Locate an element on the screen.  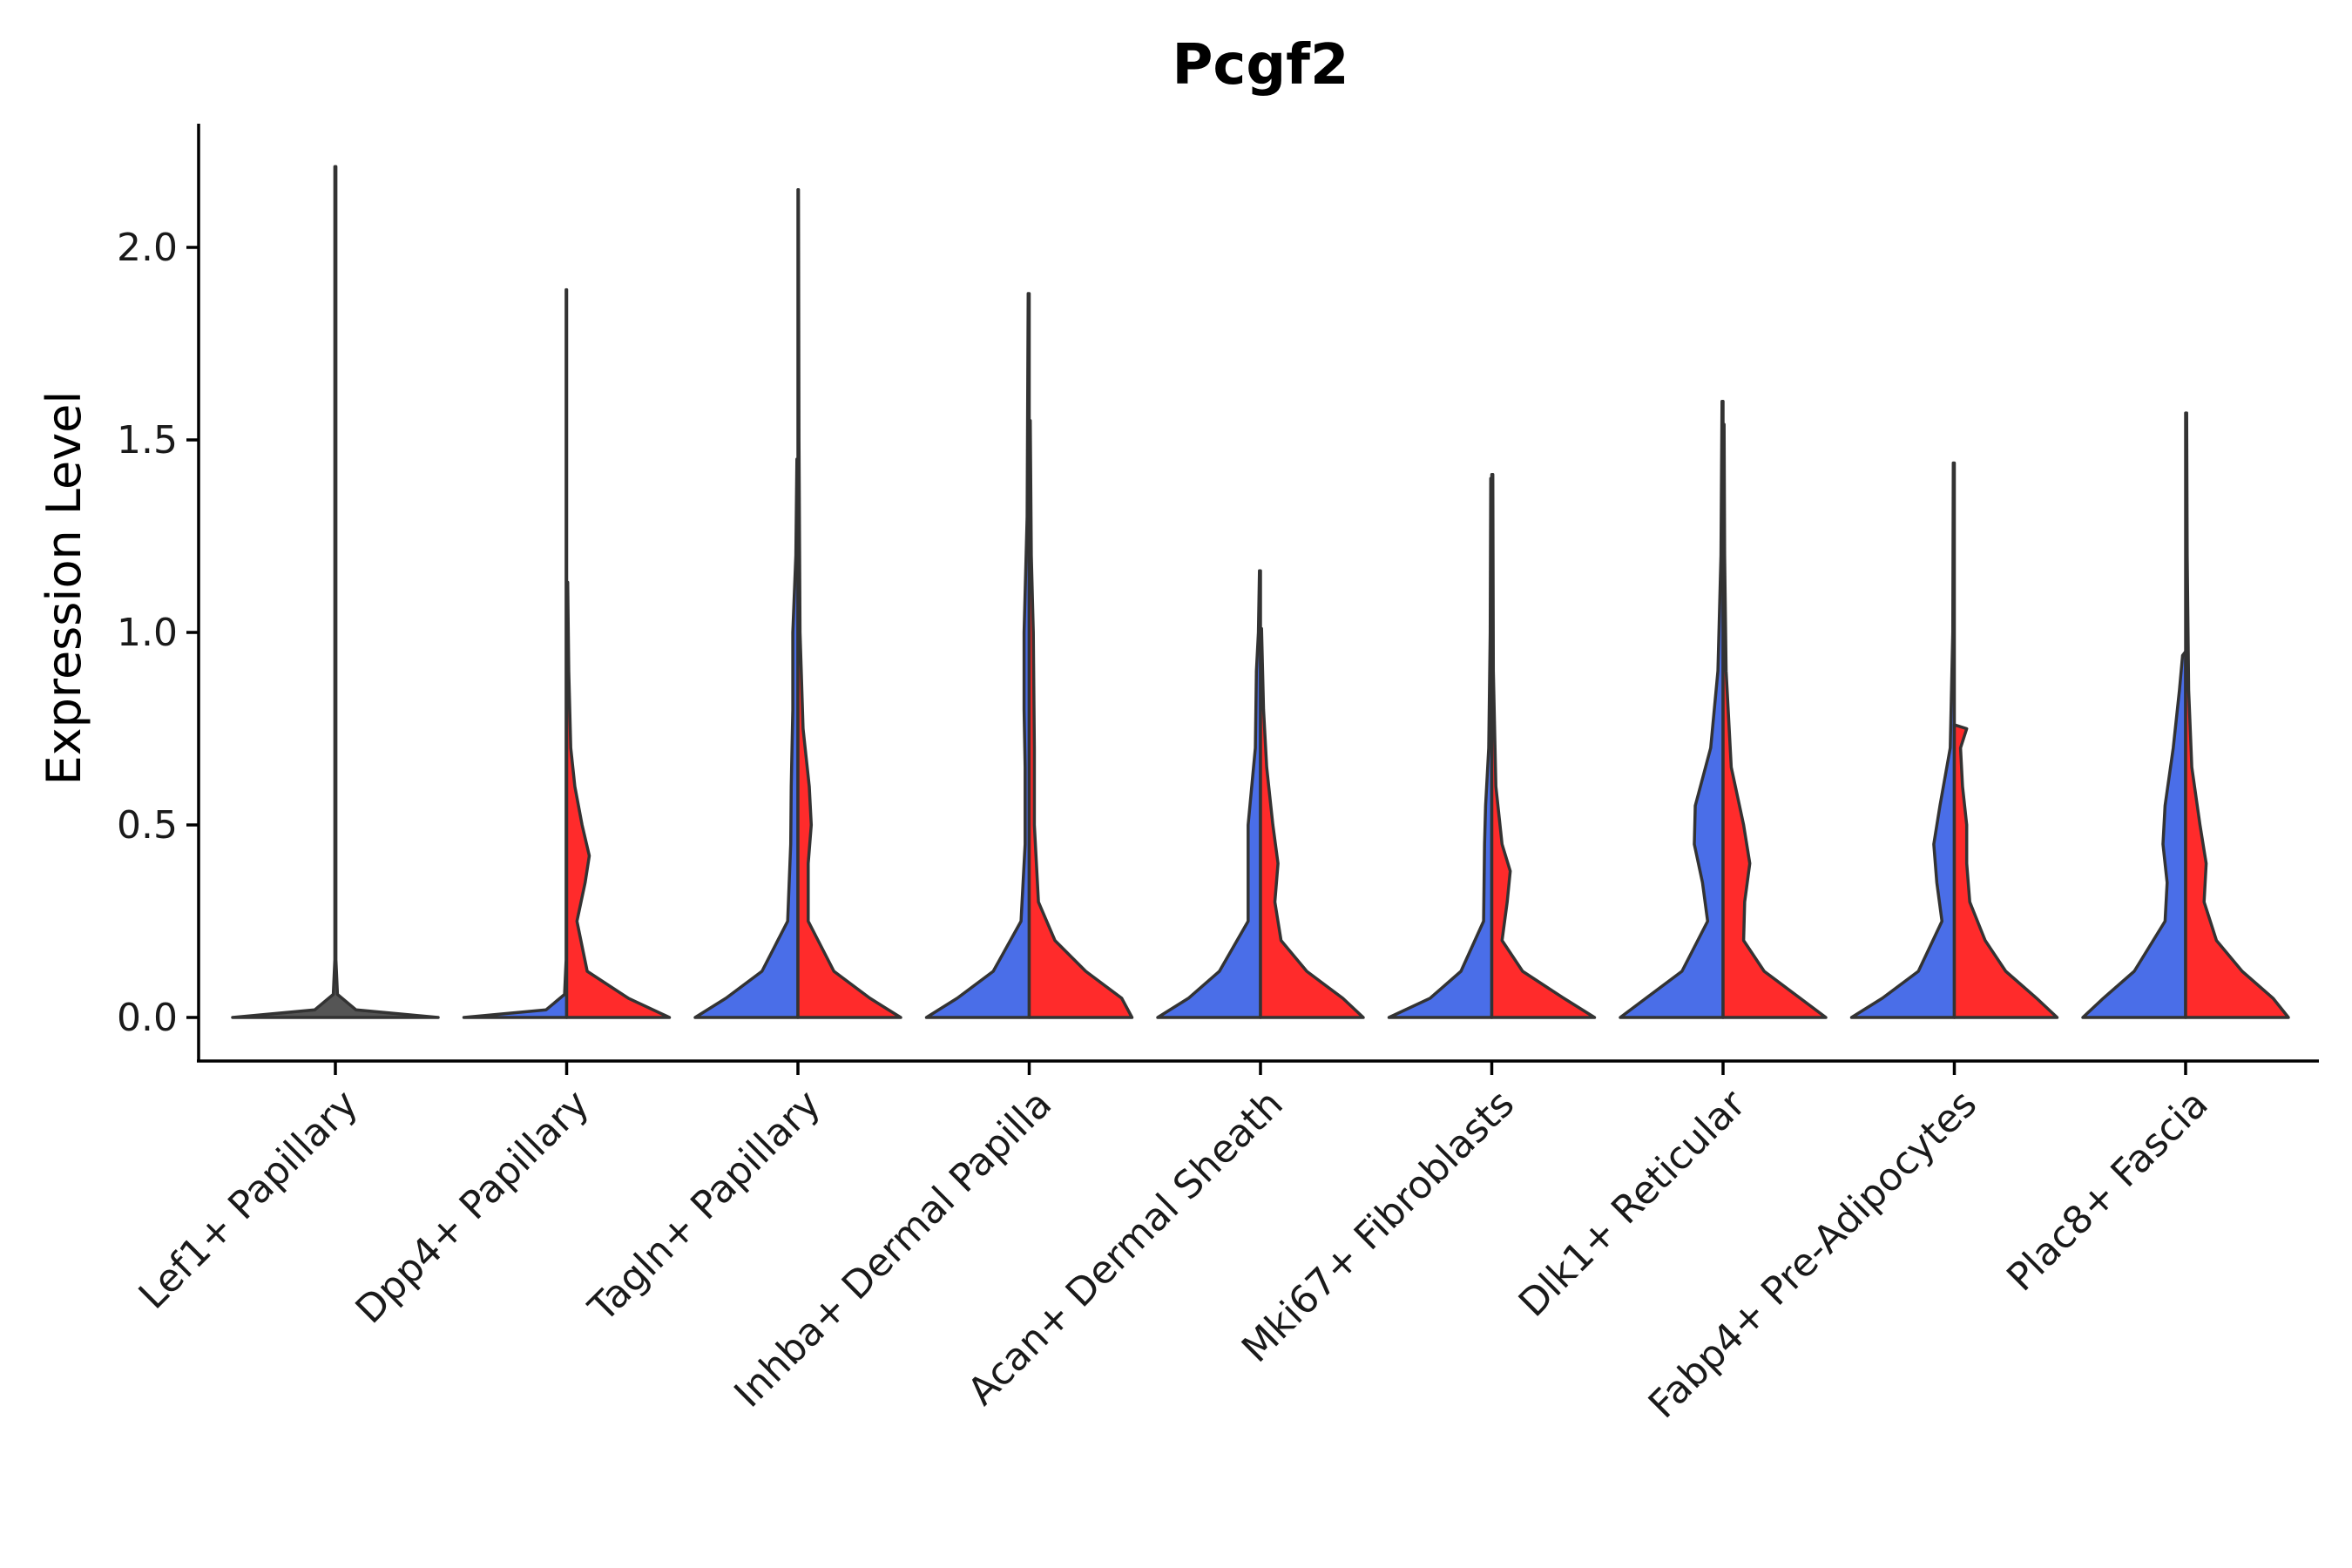
y-tick-label: 0.0 is located at coordinates (147, 1018).